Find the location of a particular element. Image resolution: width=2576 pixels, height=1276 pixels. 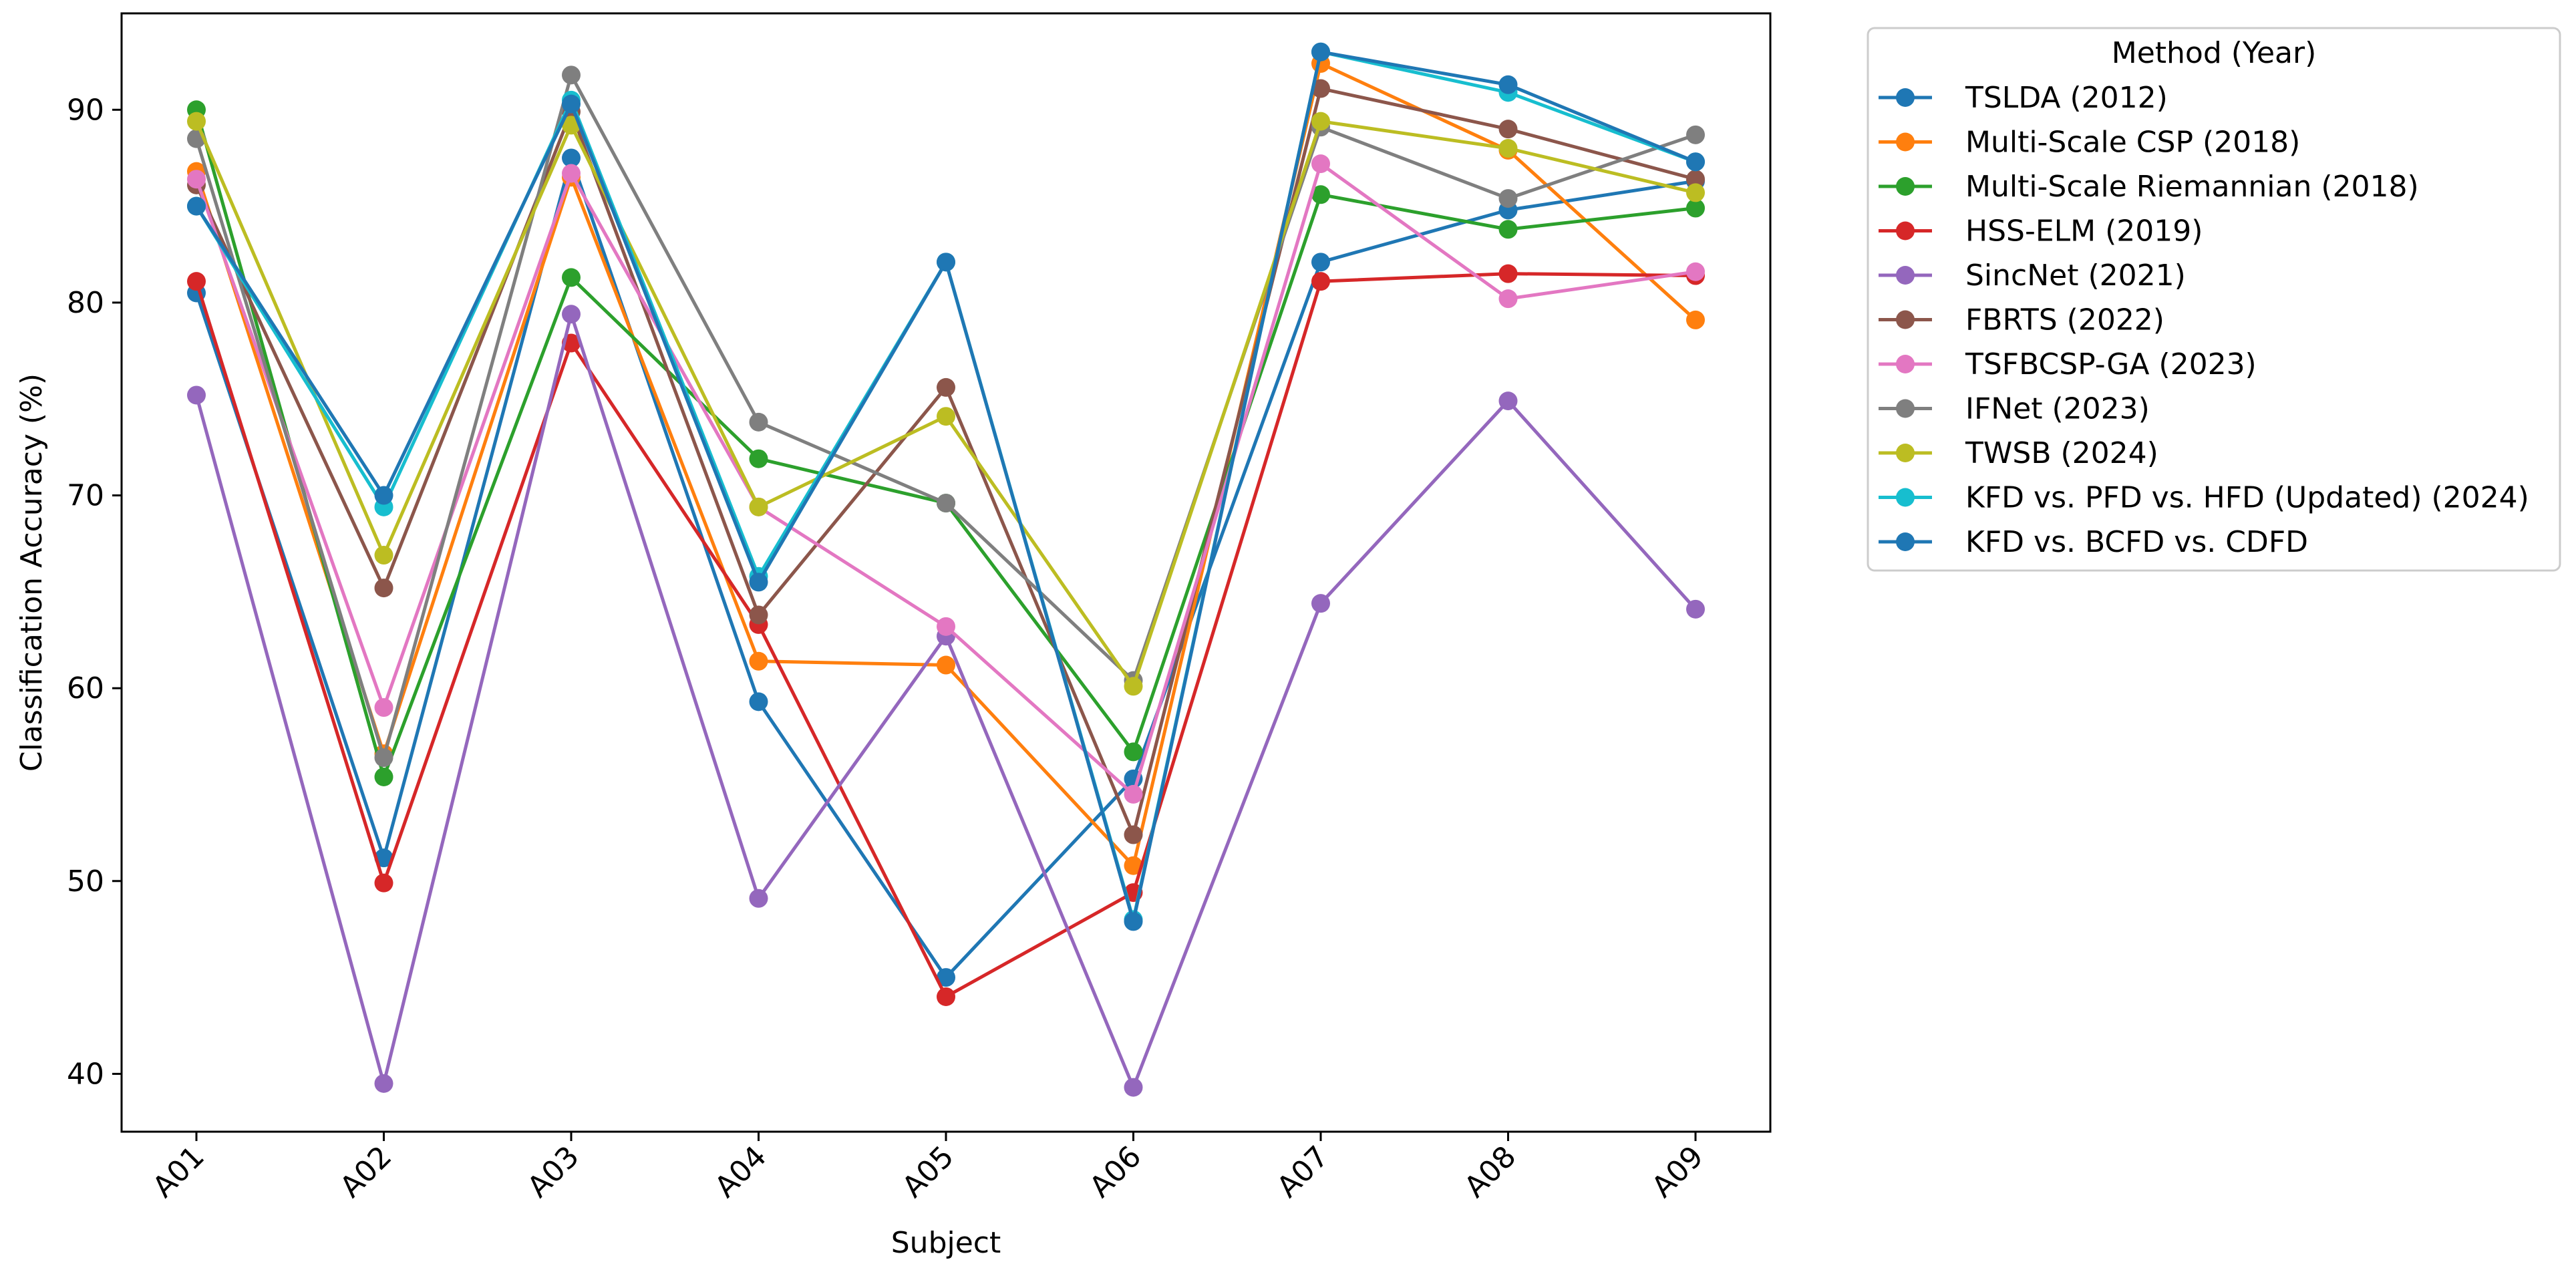

legend-label: TWSB (2024) is located at coordinates (2061, 453).